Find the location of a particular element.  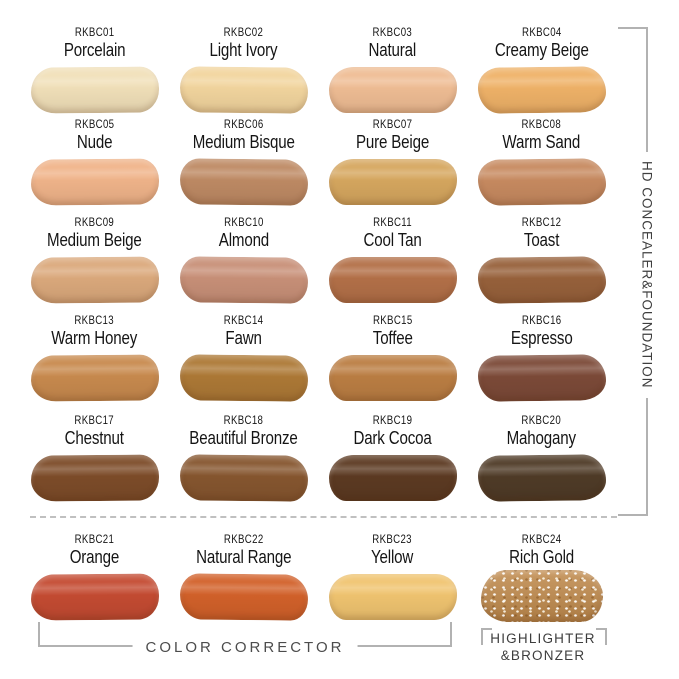

shade-label: RKBC24 Rich Gold is located at coordinates (541, 551).